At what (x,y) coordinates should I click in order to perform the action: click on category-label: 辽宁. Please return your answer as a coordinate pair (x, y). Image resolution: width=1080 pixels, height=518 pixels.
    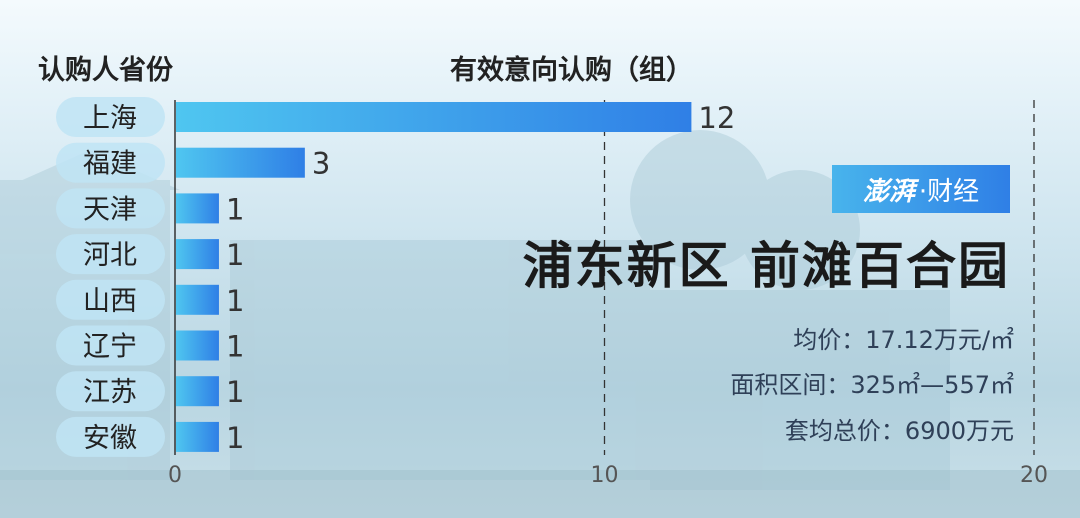
    Looking at the image, I should click on (110, 347).